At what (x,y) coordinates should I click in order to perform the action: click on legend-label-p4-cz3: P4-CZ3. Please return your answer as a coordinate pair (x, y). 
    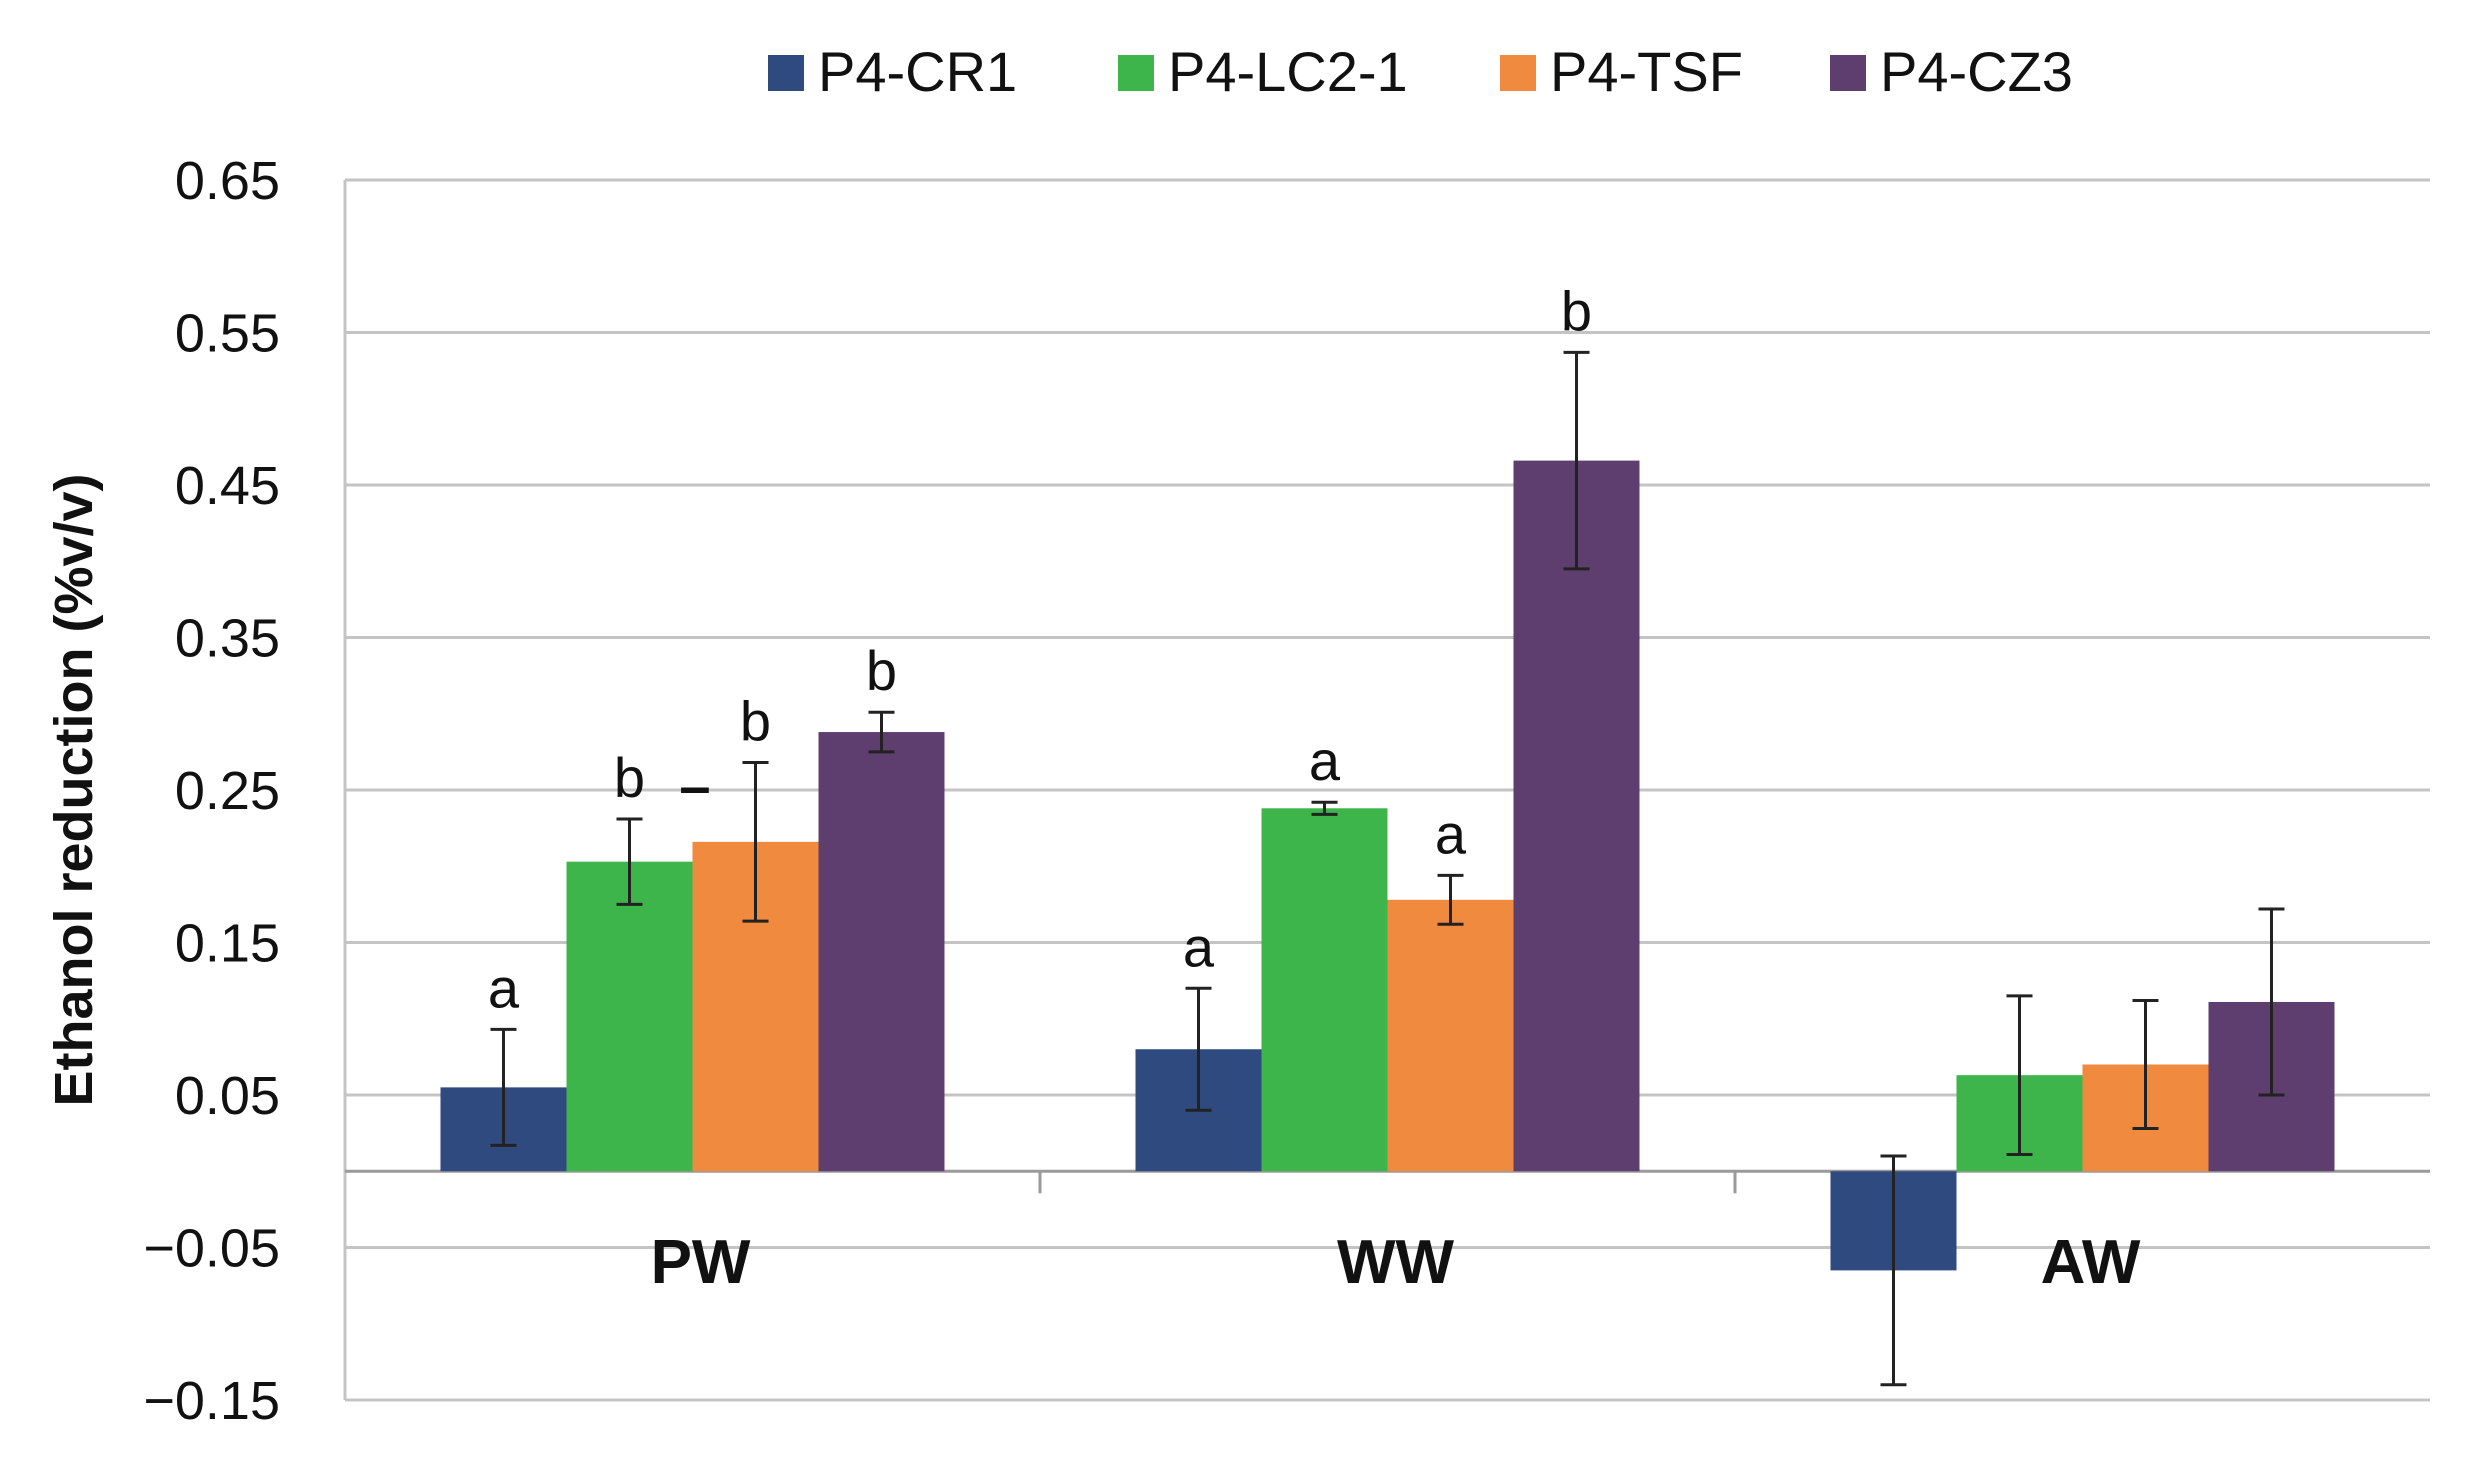
    Looking at the image, I should click on (1976, 71).